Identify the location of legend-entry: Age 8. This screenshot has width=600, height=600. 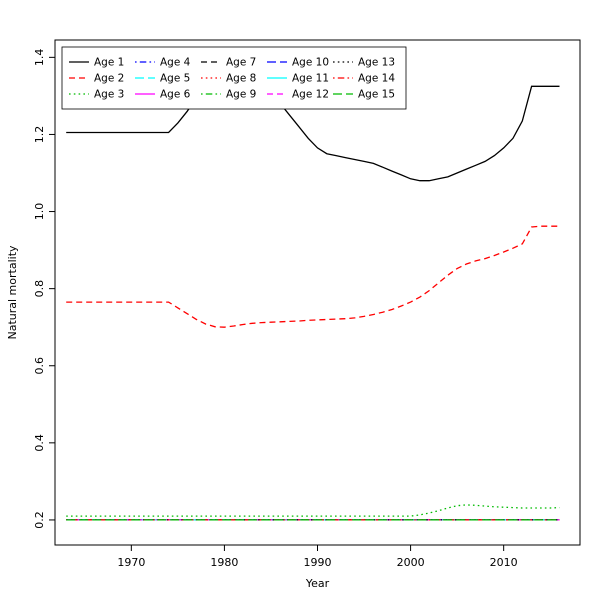
(228, 79).